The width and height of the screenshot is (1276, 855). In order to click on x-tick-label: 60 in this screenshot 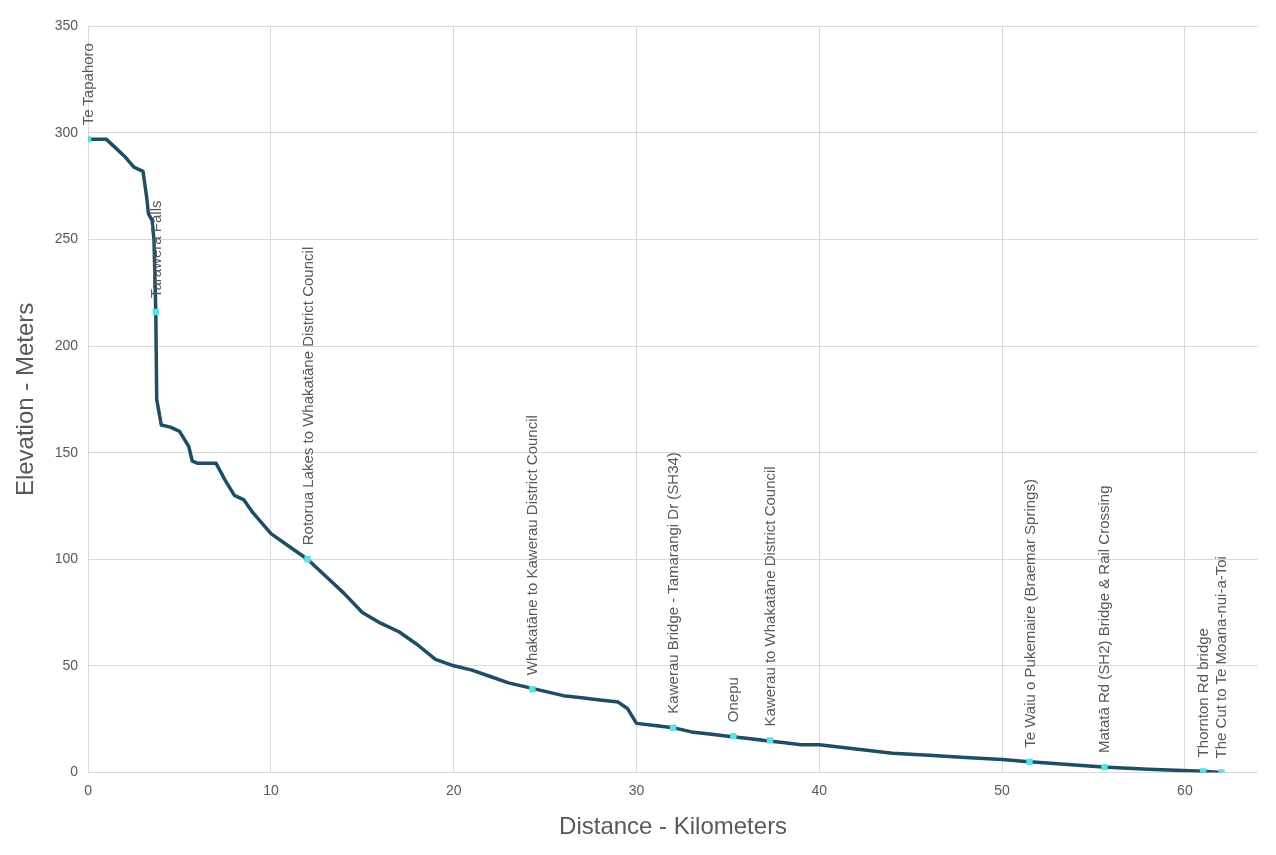, I will do `click(1185, 789)`.